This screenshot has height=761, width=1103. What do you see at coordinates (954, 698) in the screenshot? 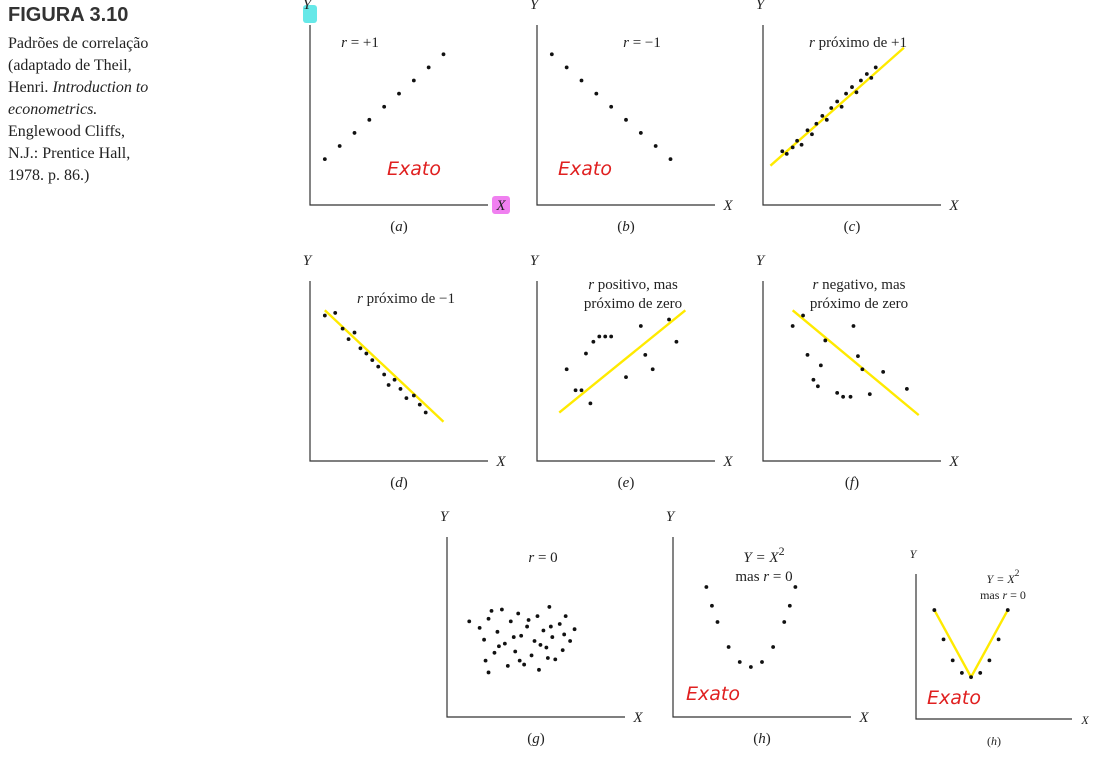
I see `annotation-h2: Exato` at bounding box center [954, 698].